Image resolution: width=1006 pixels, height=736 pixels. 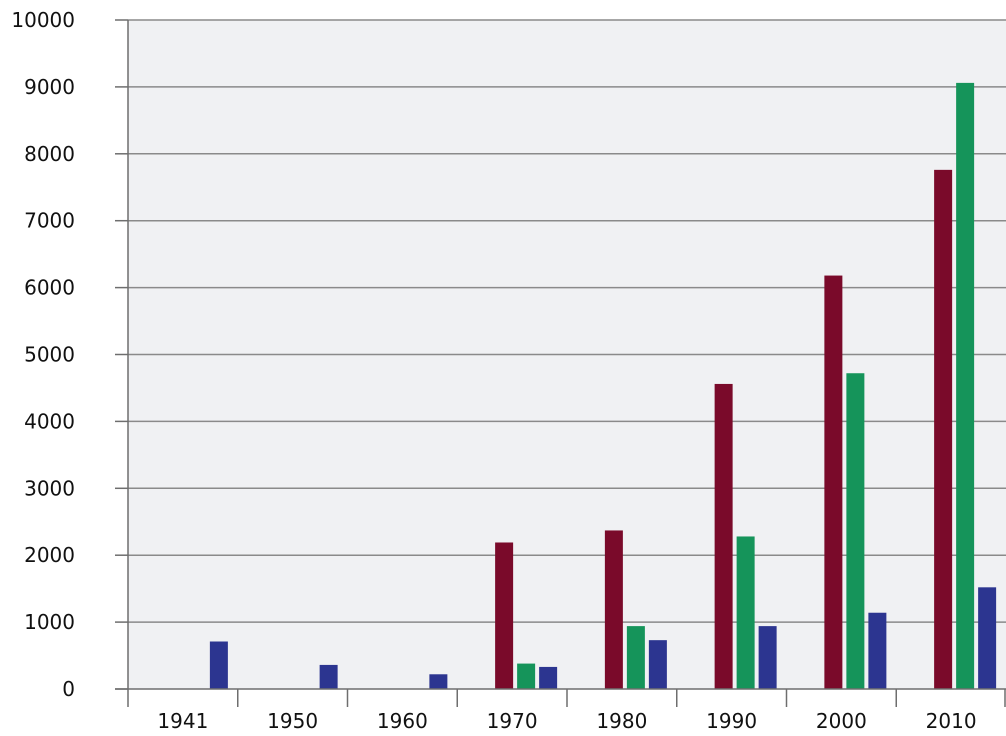 What do you see at coordinates (49, 622) in the screenshot?
I see `y-tick-label: 1000` at bounding box center [49, 622].